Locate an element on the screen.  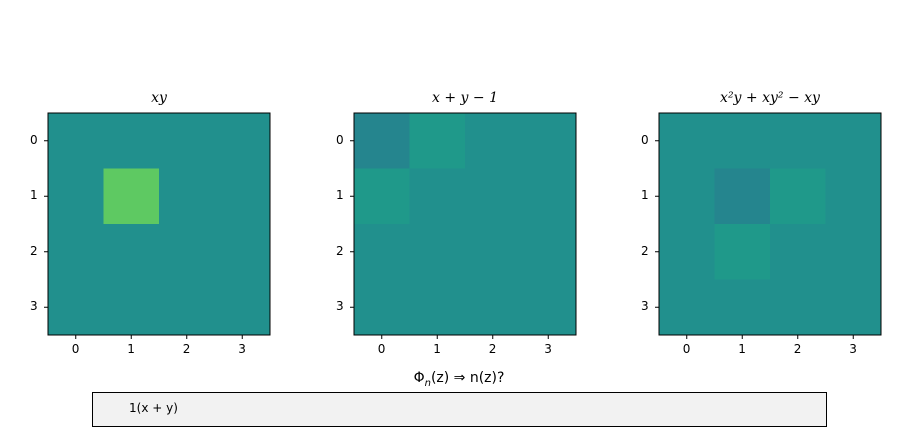
expression-input-value: 1(x + y) is located at coordinates (153, 408).